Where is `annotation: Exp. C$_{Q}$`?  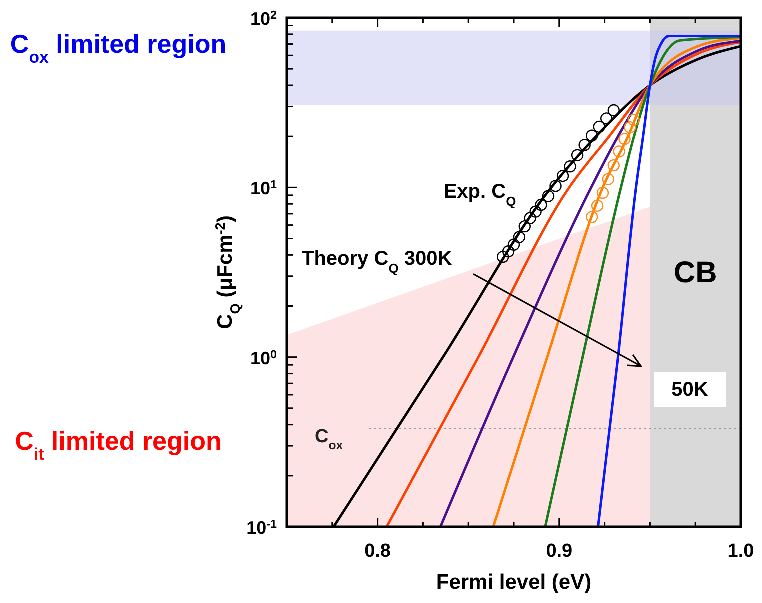 annotation: Exp. C$_{Q}$ is located at coordinates (480, 194).